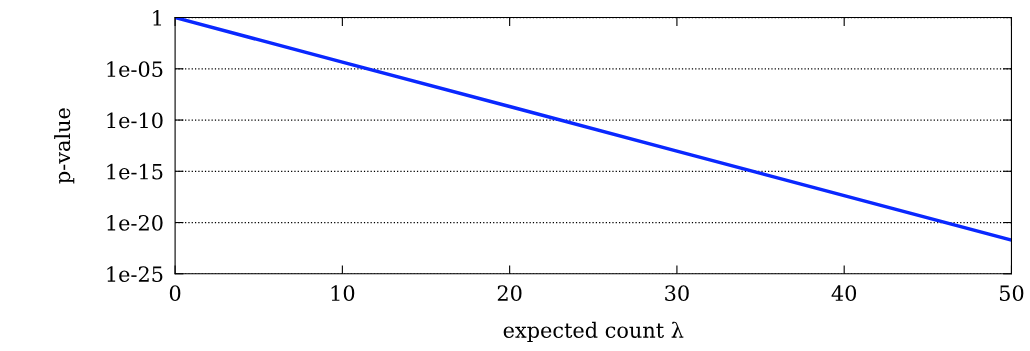 This screenshot has width=1030, height=351. I want to click on x-tick-label: 30, so click(677, 293).